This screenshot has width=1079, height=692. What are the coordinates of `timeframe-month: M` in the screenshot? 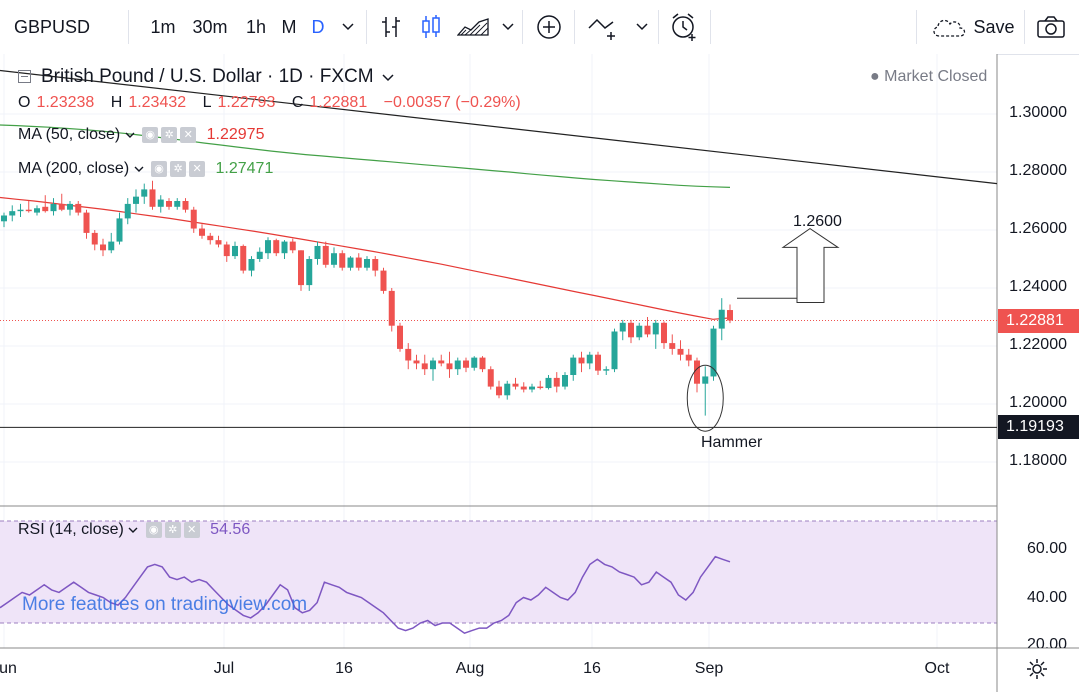 It's located at (289, 26).